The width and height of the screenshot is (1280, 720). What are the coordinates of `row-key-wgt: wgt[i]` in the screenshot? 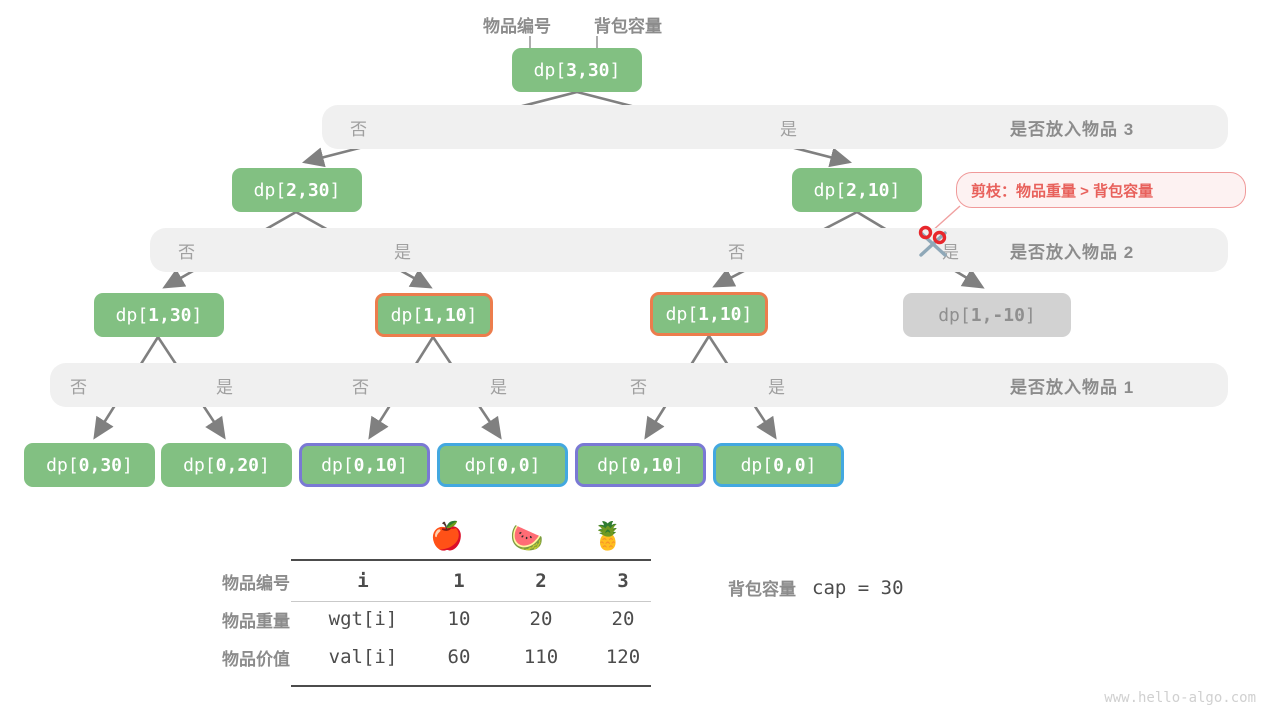 It's located at (363, 619).